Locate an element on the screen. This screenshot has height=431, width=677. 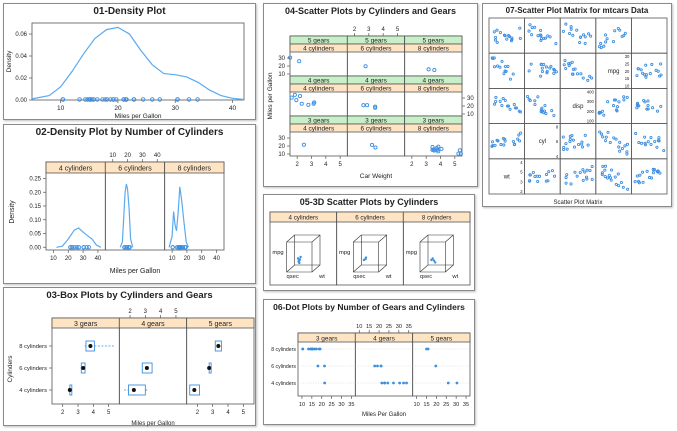
x-tick-label: 15 is located at coordinates (312, 405).